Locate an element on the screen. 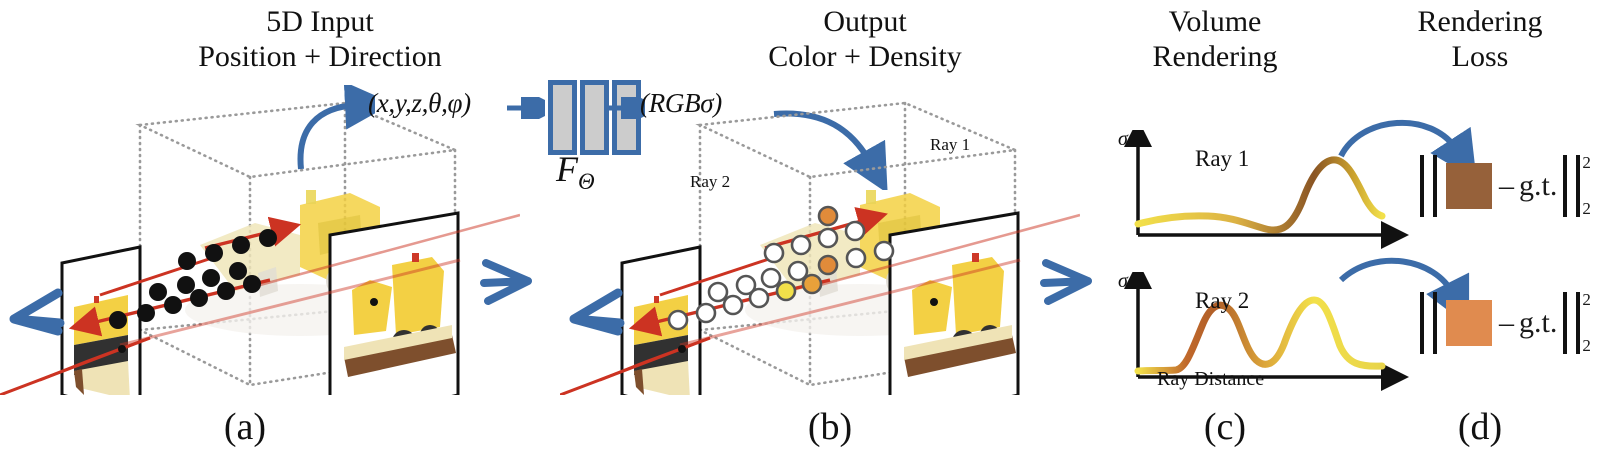 Image resolution: width=1604 pixels, height=476 pixels. header-output: Output Color + Density is located at coordinates (865, 39).